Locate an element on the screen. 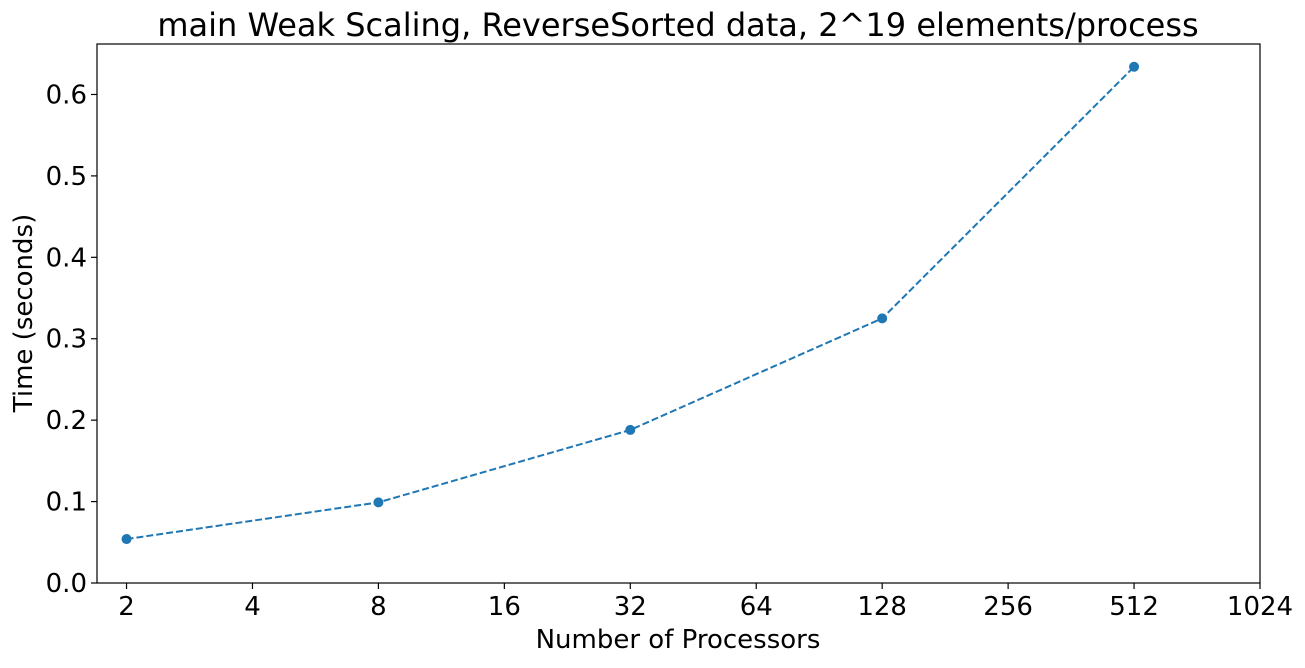  y-tick-label: 0.2 is located at coordinates (66, 421).